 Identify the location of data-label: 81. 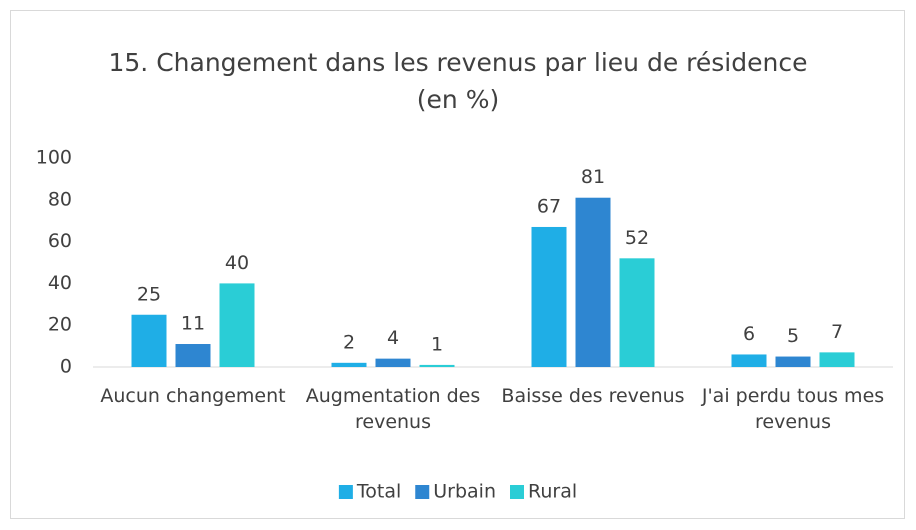
(593, 177).